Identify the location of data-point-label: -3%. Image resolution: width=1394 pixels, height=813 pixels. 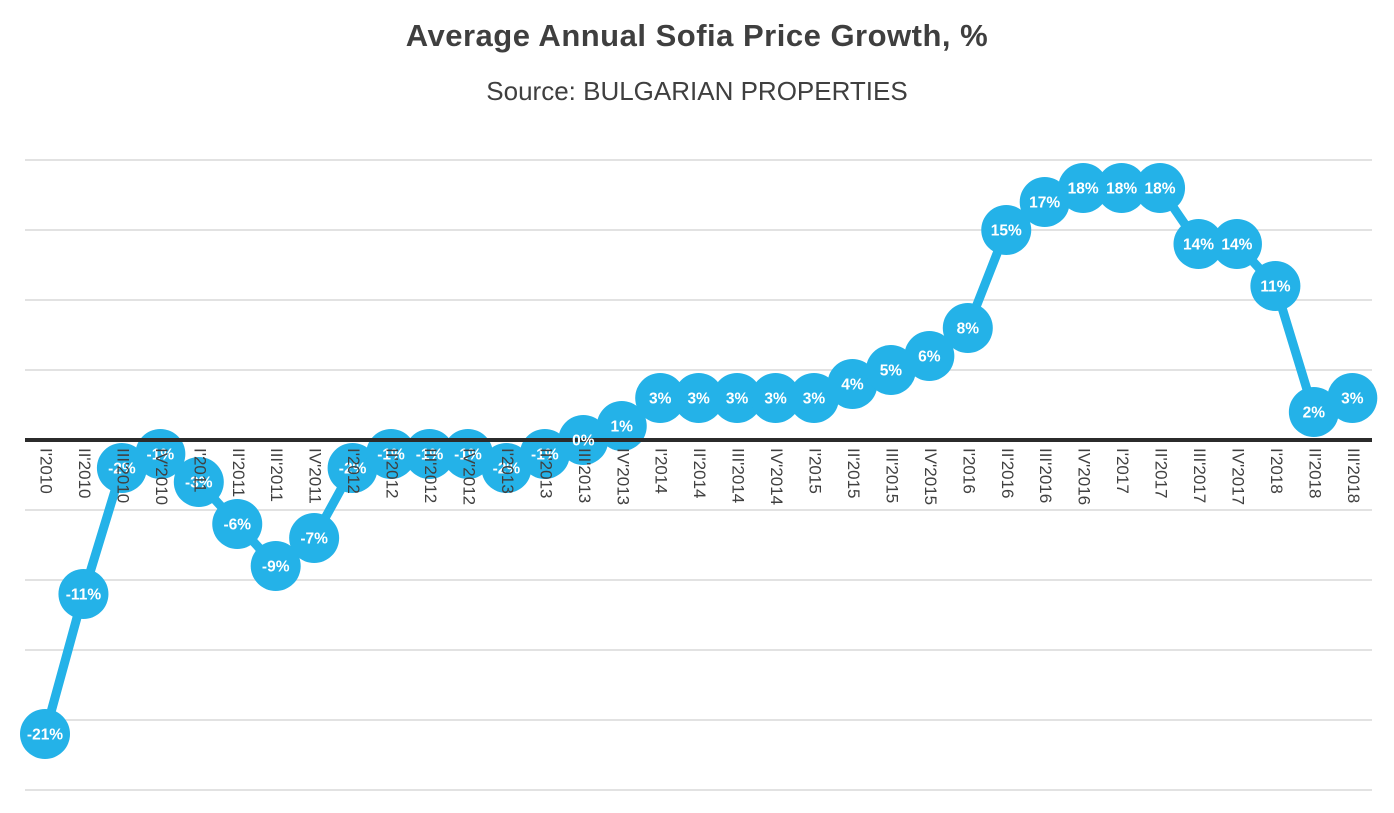
(199, 483).